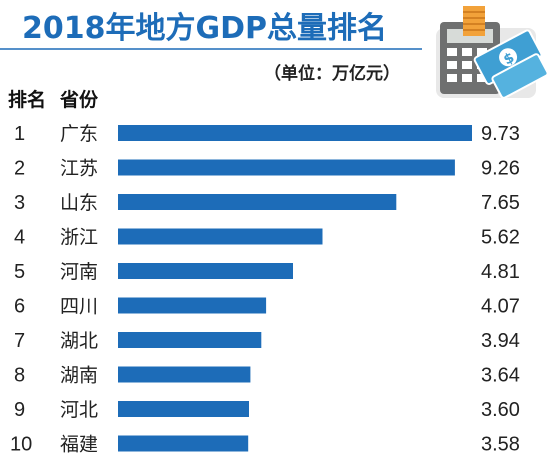 This screenshot has height=462, width=550. Describe the element at coordinates (492, 52) in the screenshot. I see `calculator-money-icon: $` at that location.